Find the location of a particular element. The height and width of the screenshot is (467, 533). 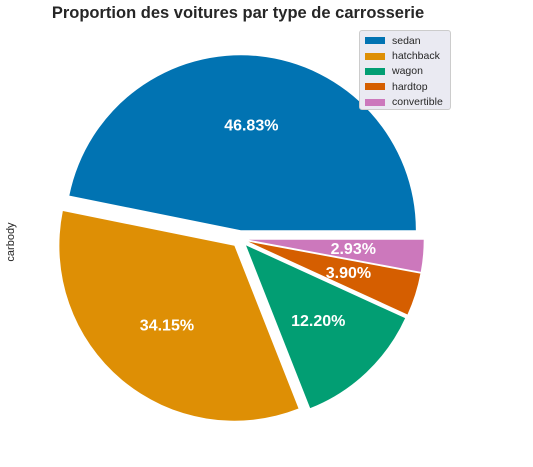

legend-item-hatchback: hatchback is located at coordinates (407, 55).